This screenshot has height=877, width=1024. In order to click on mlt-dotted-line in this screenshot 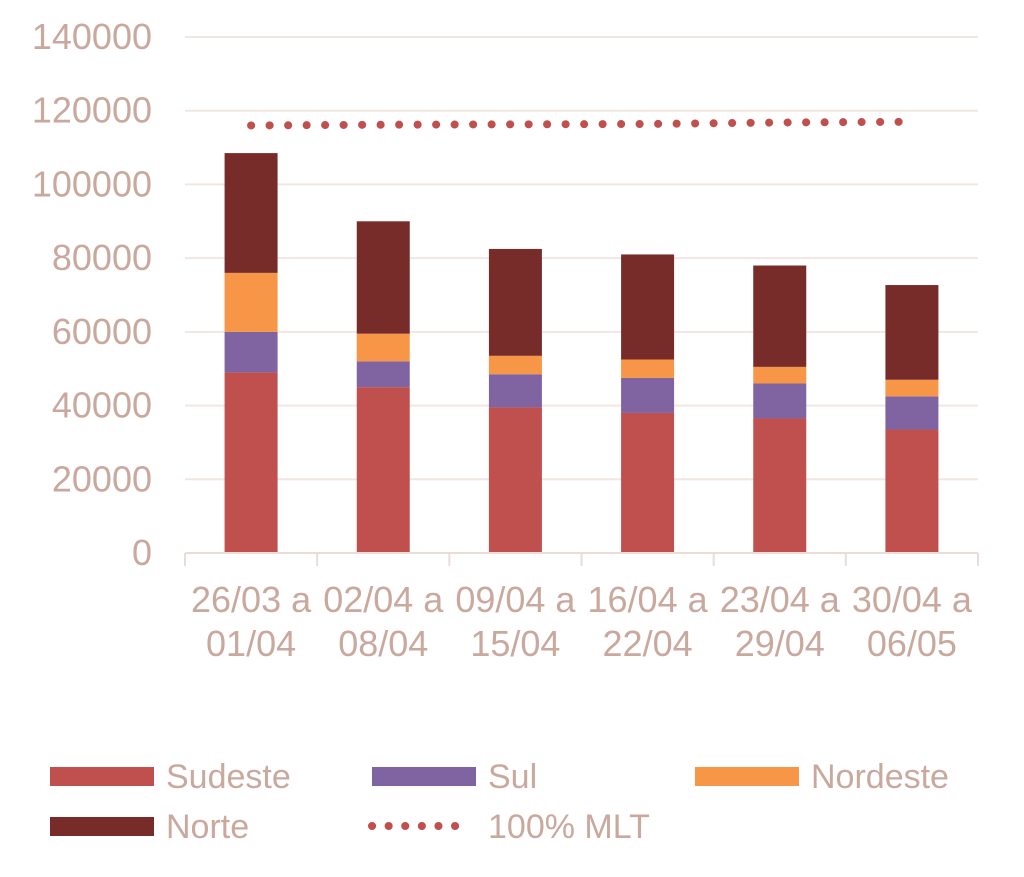, I will do `click(581, 123)`.